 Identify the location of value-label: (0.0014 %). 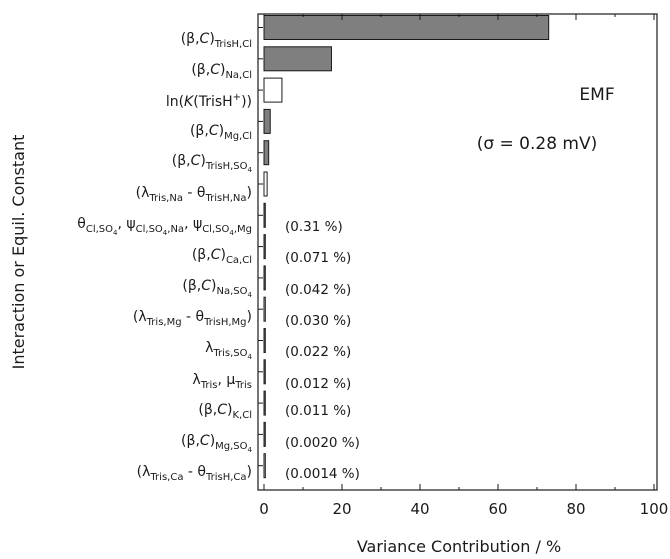
(322, 474).